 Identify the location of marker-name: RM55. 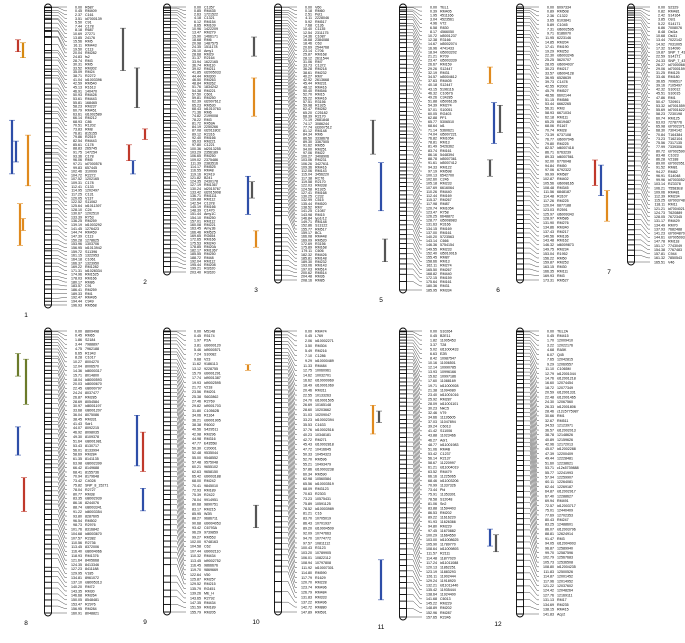
(320, 146).